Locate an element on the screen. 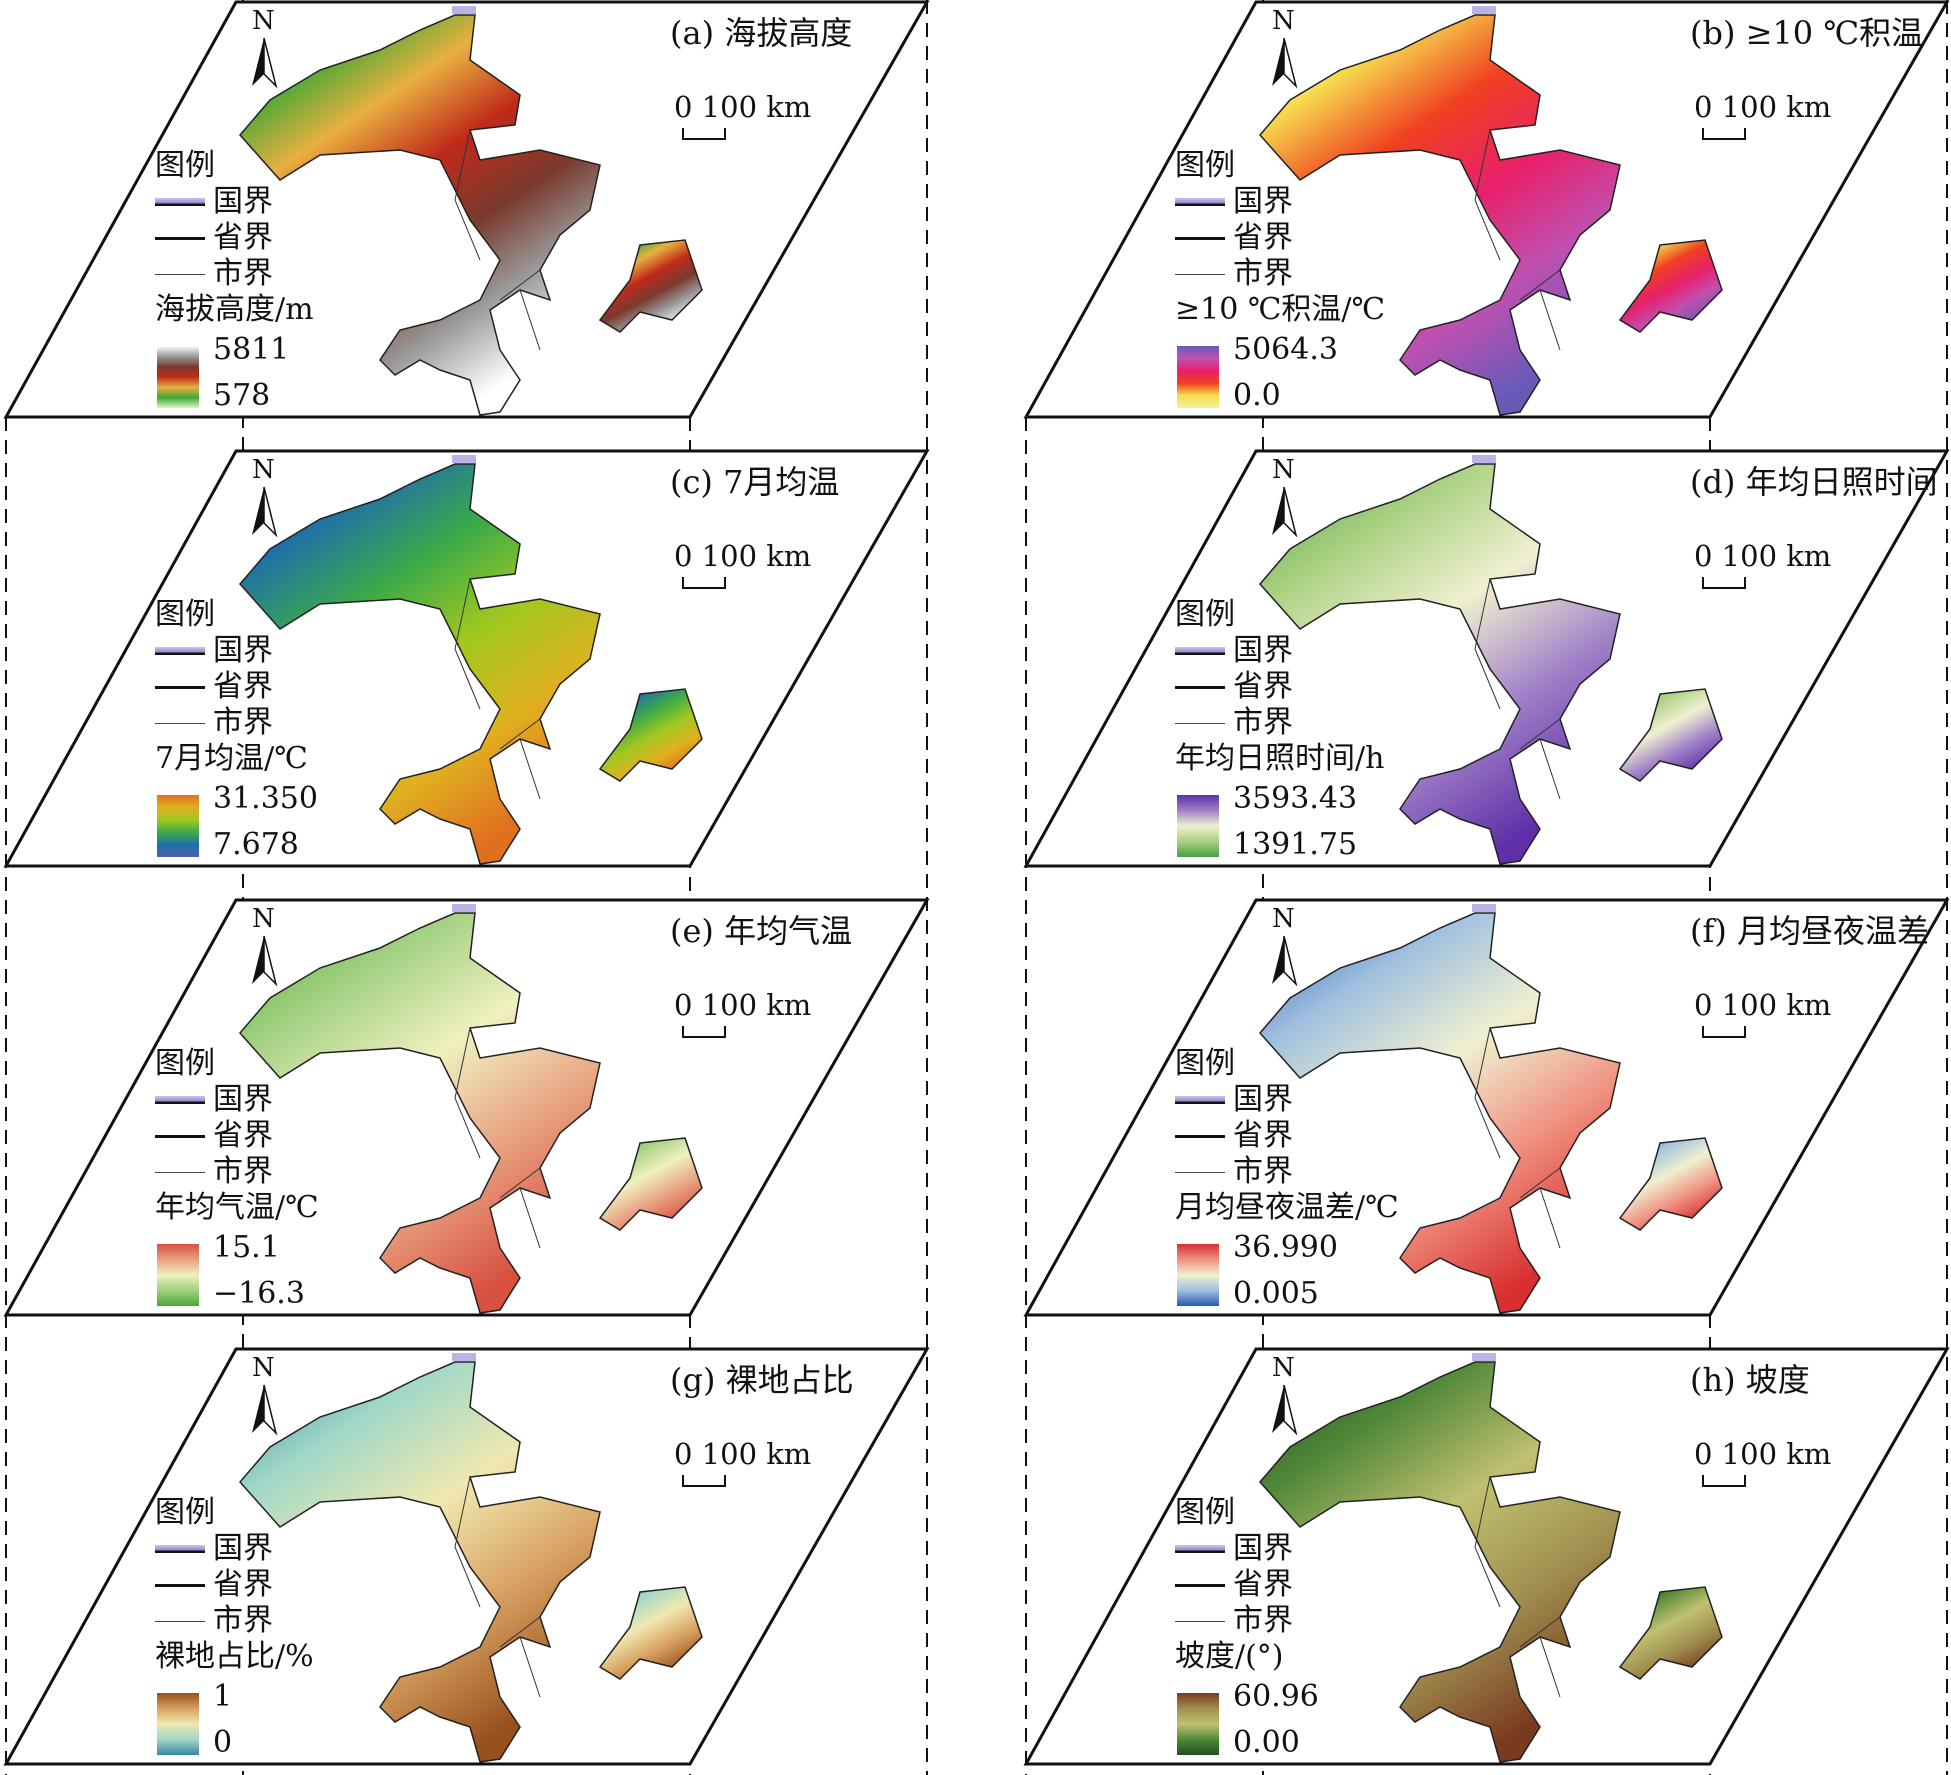 This screenshot has height=1775, width=1951. ramp-min-label: −16.3 is located at coordinates (259, 1293).